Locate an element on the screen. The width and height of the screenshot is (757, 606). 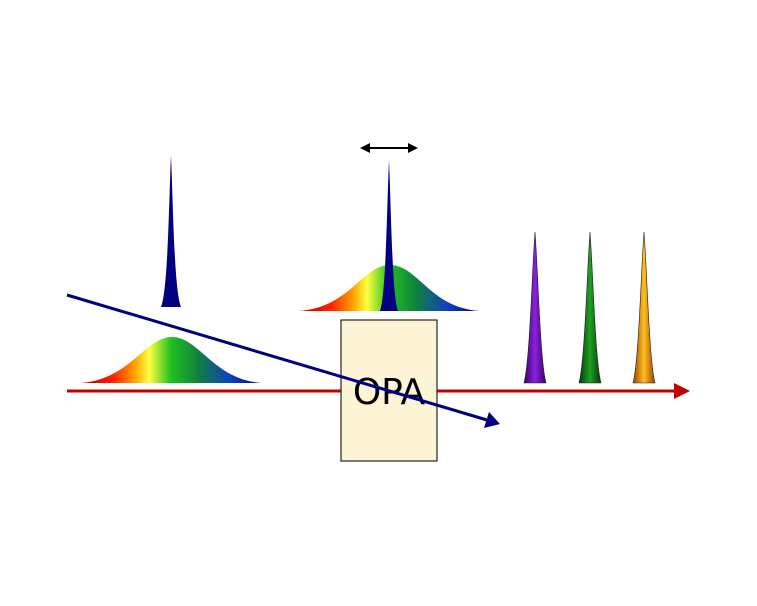
broadband-spectrum is located at coordinates (171, 360).